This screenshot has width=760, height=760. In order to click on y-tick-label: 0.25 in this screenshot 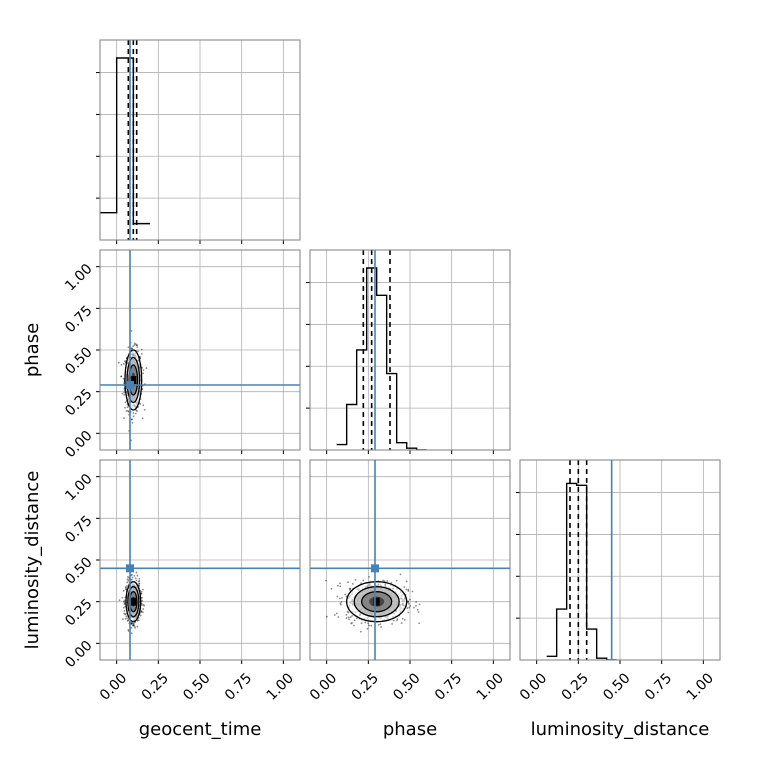, I will do `click(78, 612)`.